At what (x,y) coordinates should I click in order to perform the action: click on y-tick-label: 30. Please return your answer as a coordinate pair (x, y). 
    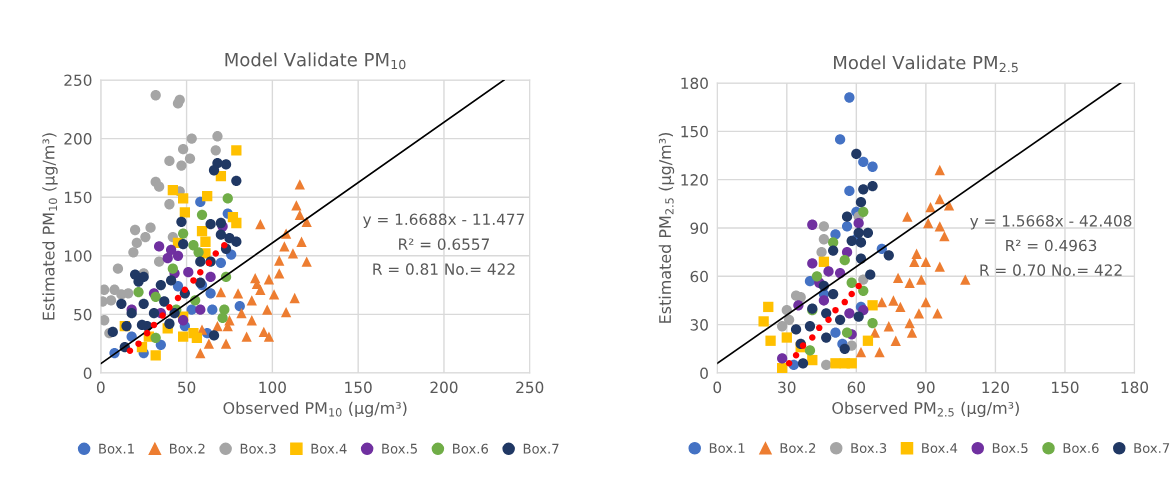
    Looking at the image, I should click on (699, 325).